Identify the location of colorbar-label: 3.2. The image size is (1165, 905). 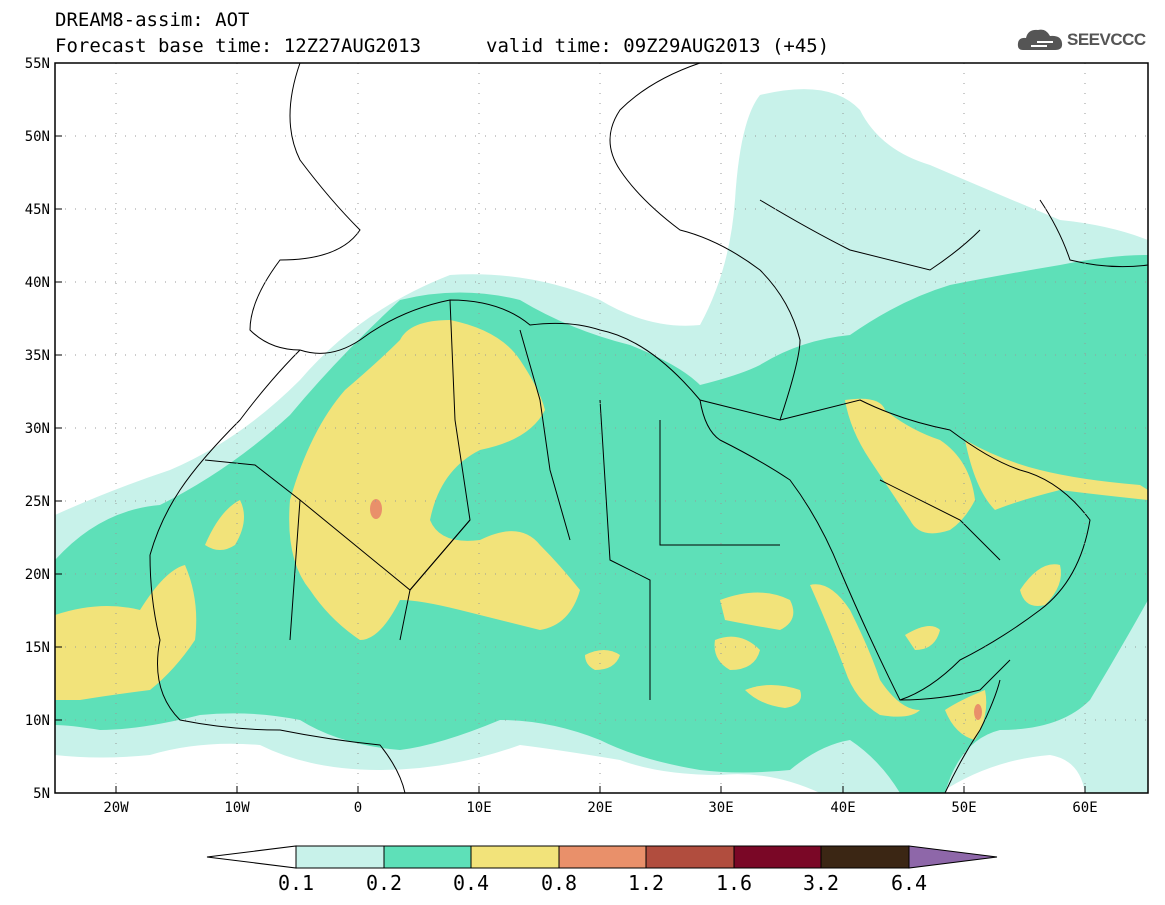
(821, 883).